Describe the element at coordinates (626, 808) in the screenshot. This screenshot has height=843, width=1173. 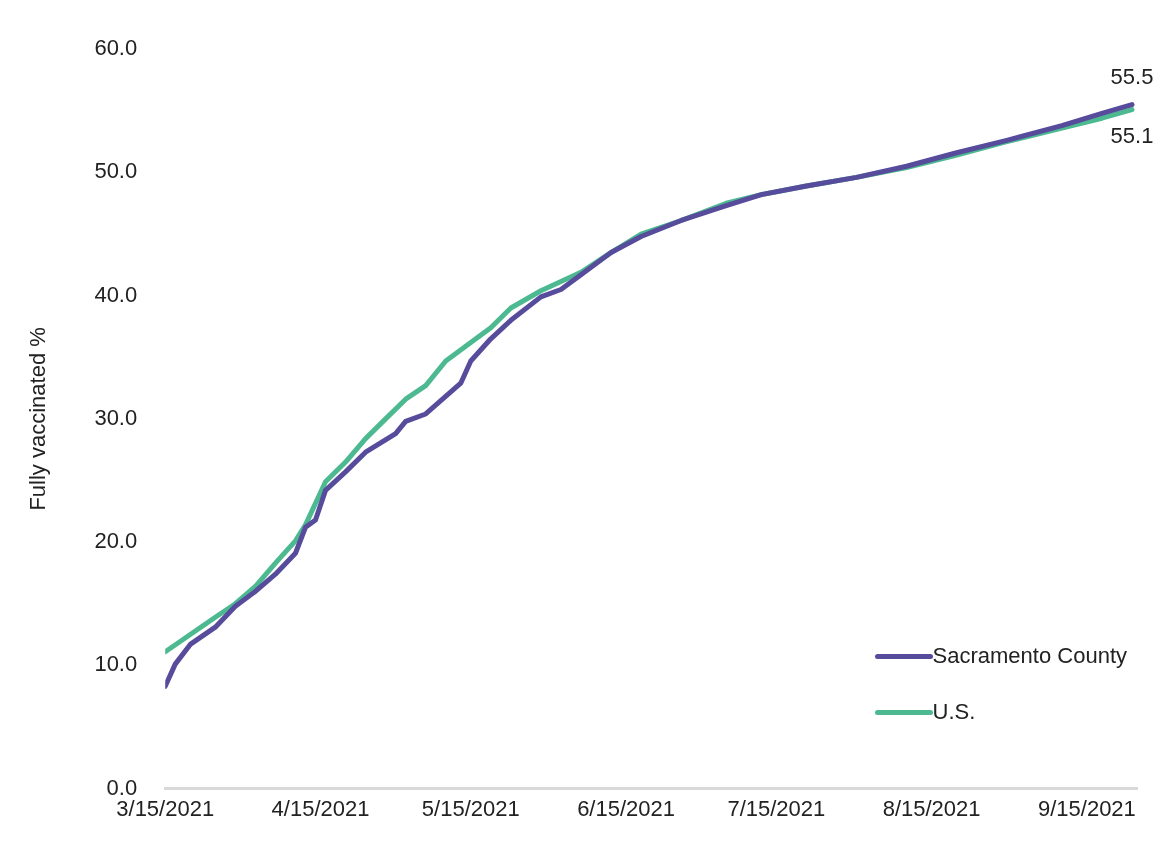
I see `x-tick-label: 6/15/2021` at that location.